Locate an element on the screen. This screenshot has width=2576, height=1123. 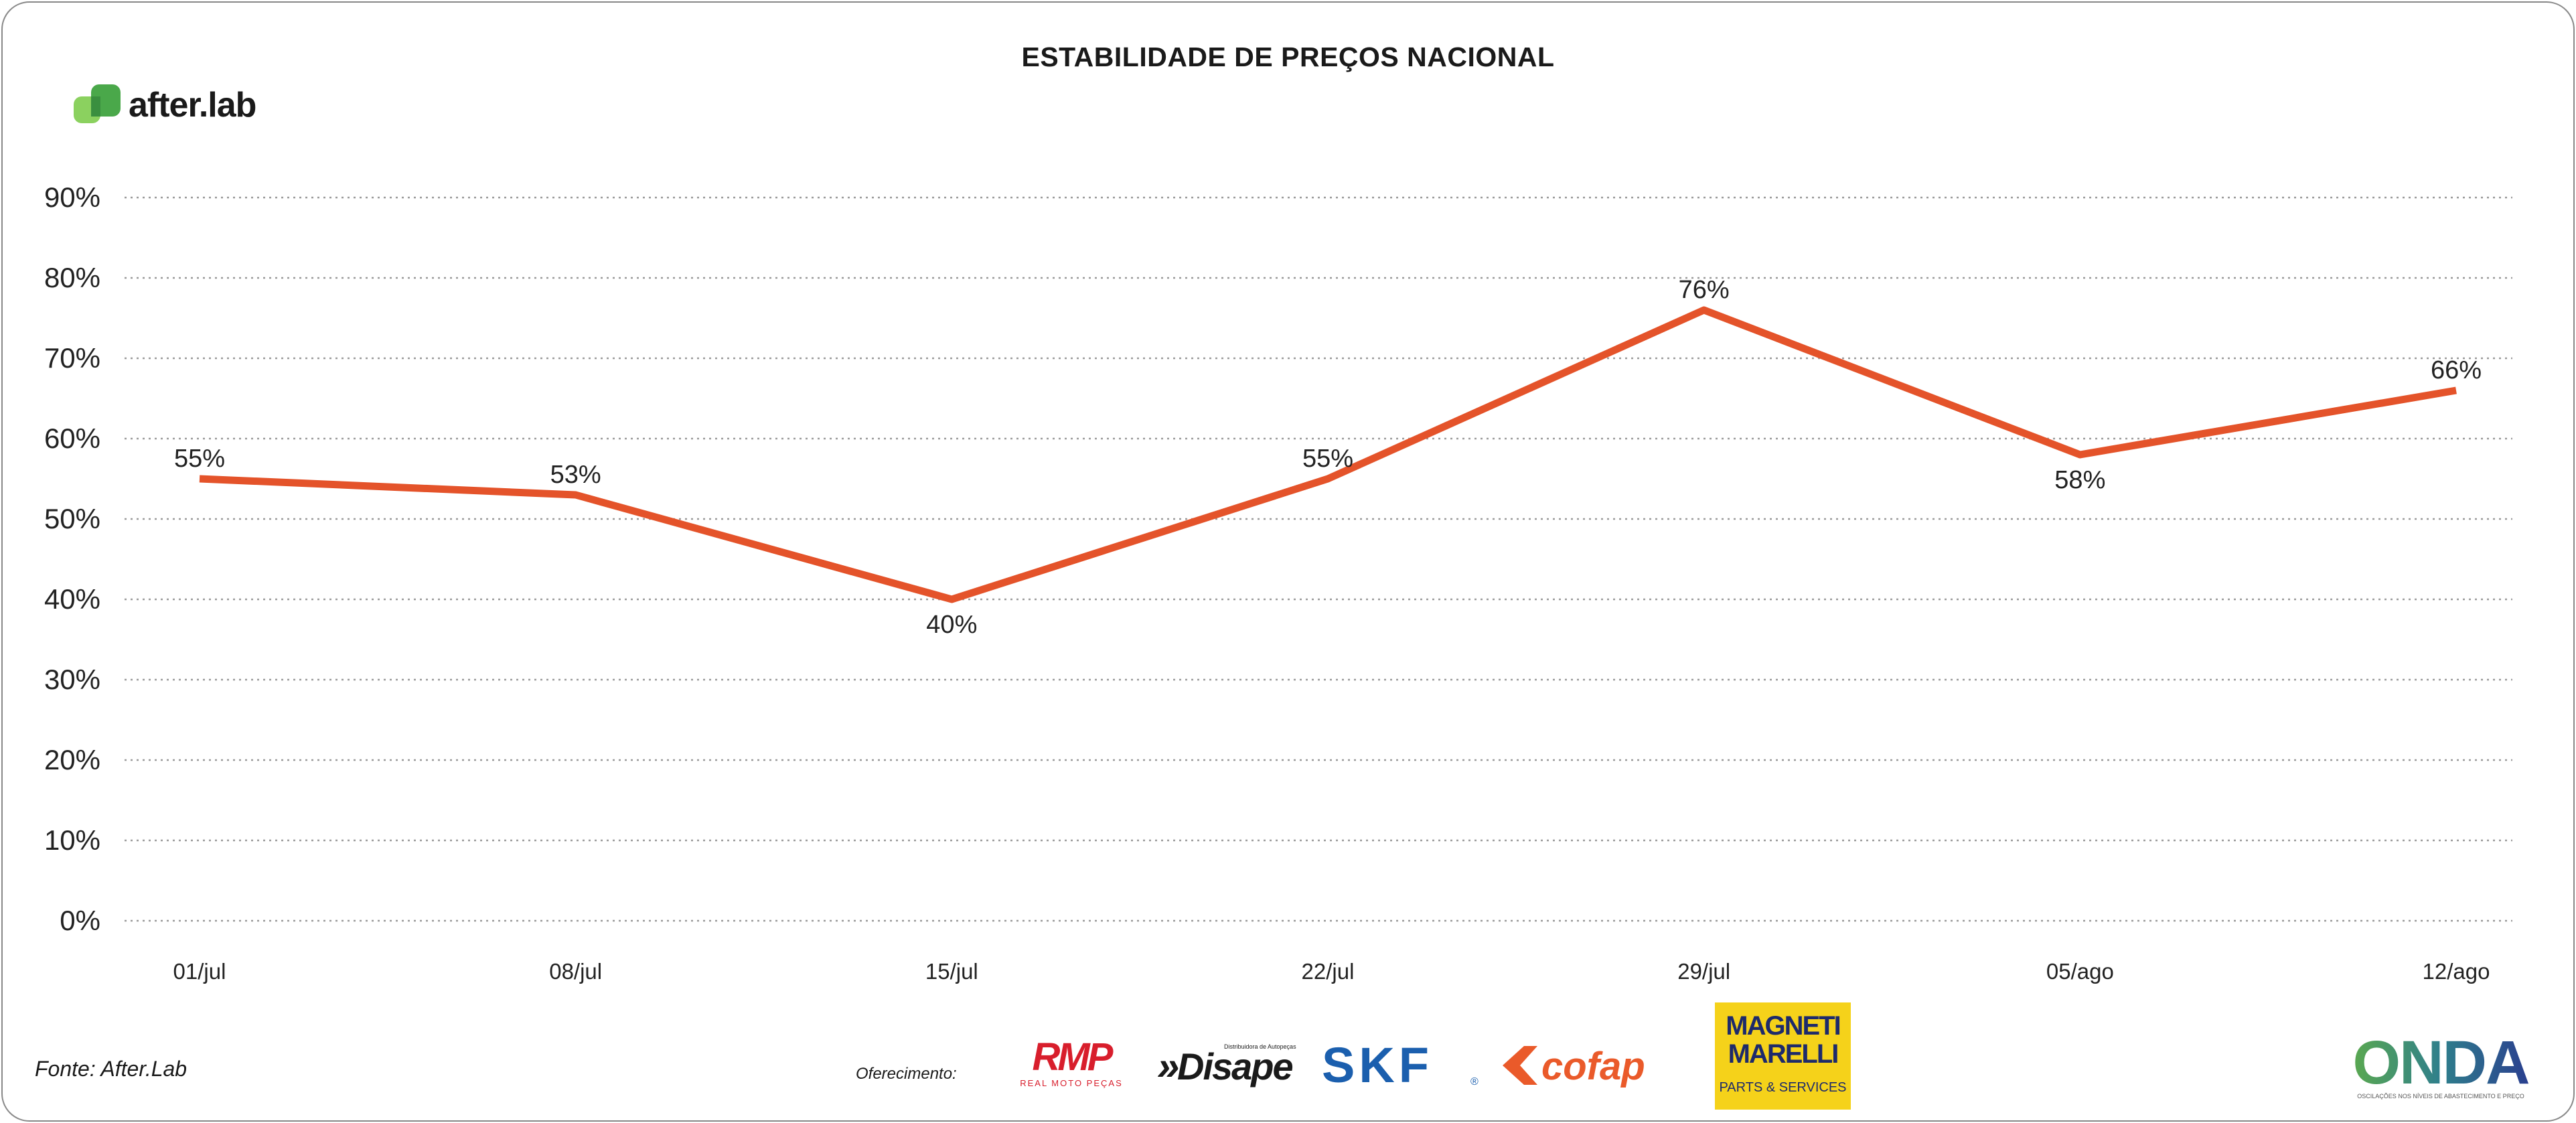
y-tick-label: 70% is located at coordinates (72, 358).